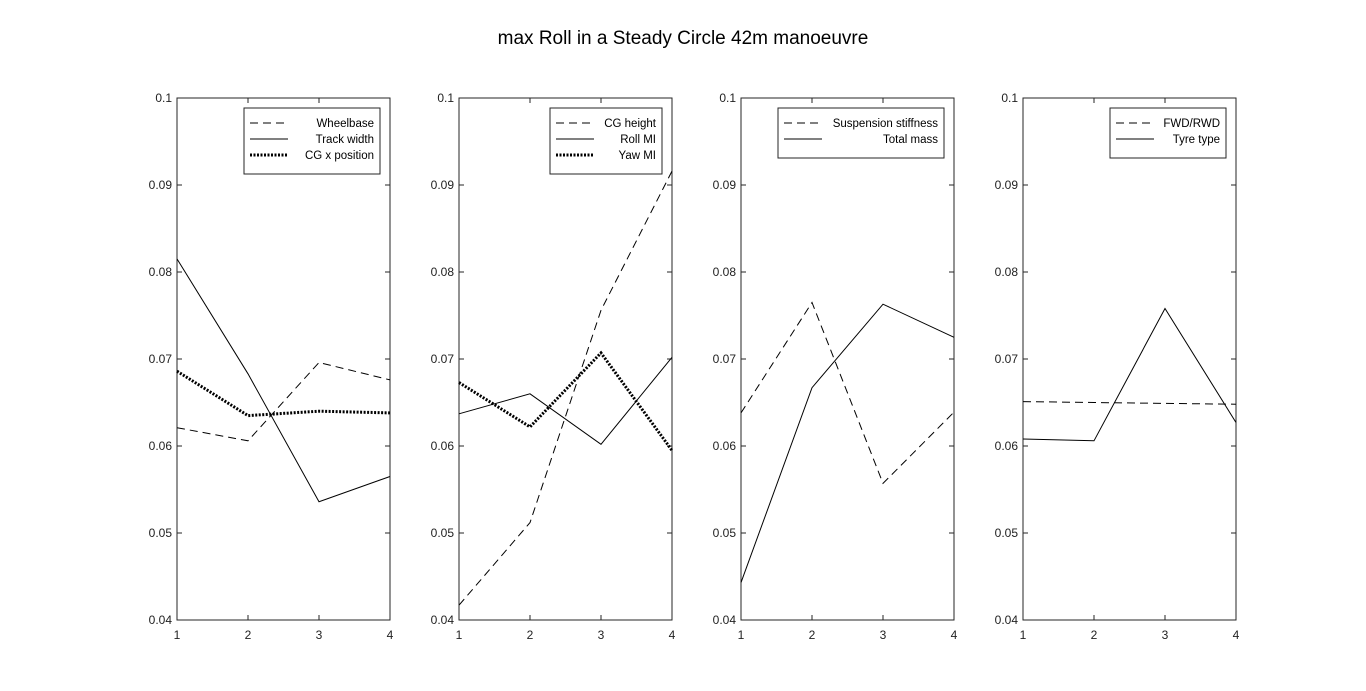 The image size is (1366, 691). Describe the element at coordinates (345, 140) in the screenshot. I see `legend-label: Track width` at that location.